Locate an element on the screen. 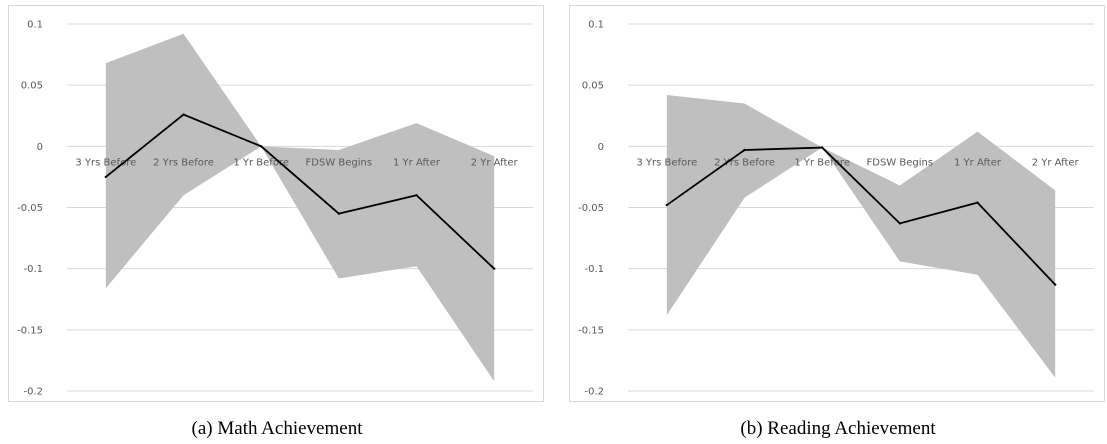  chart-caption: (b) Reading Achievement is located at coordinates (838, 428).